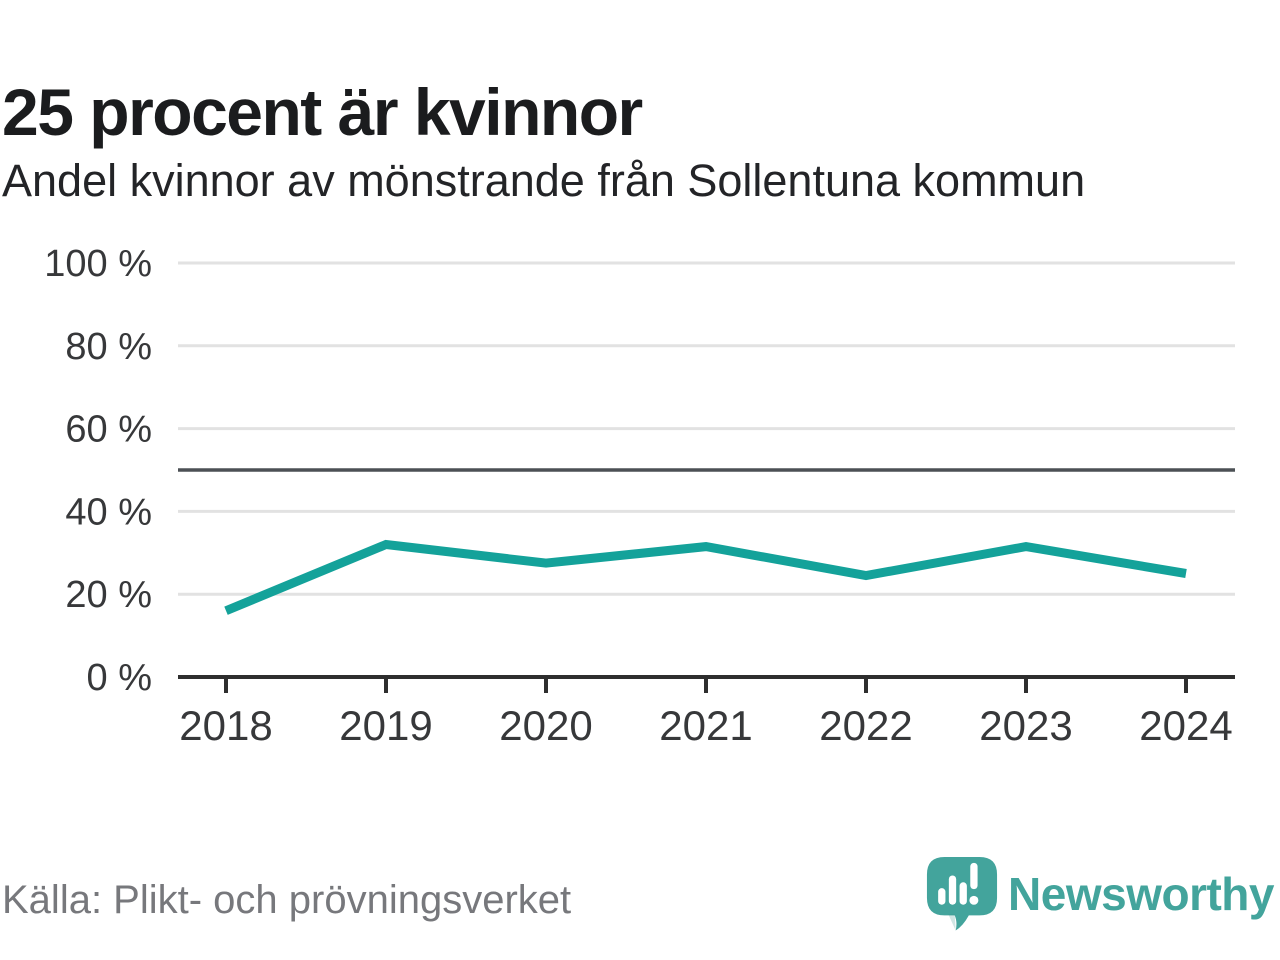 This screenshot has height=960, width=1280. Describe the element at coordinates (119, 678) in the screenshot. I see `y-axis-tick-label: 0 %` at that location.